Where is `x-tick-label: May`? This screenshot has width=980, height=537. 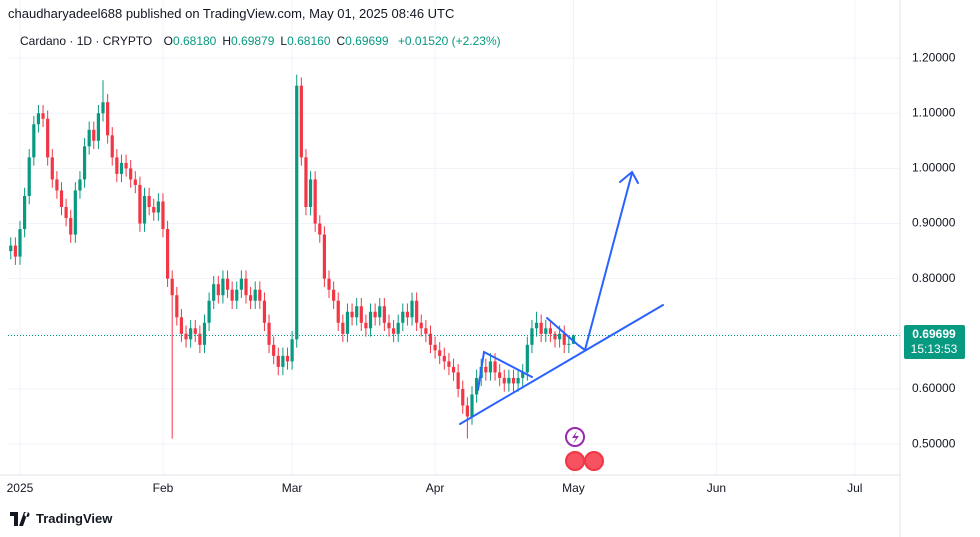
x-tick-label: May is located at coordinates (573, 488).